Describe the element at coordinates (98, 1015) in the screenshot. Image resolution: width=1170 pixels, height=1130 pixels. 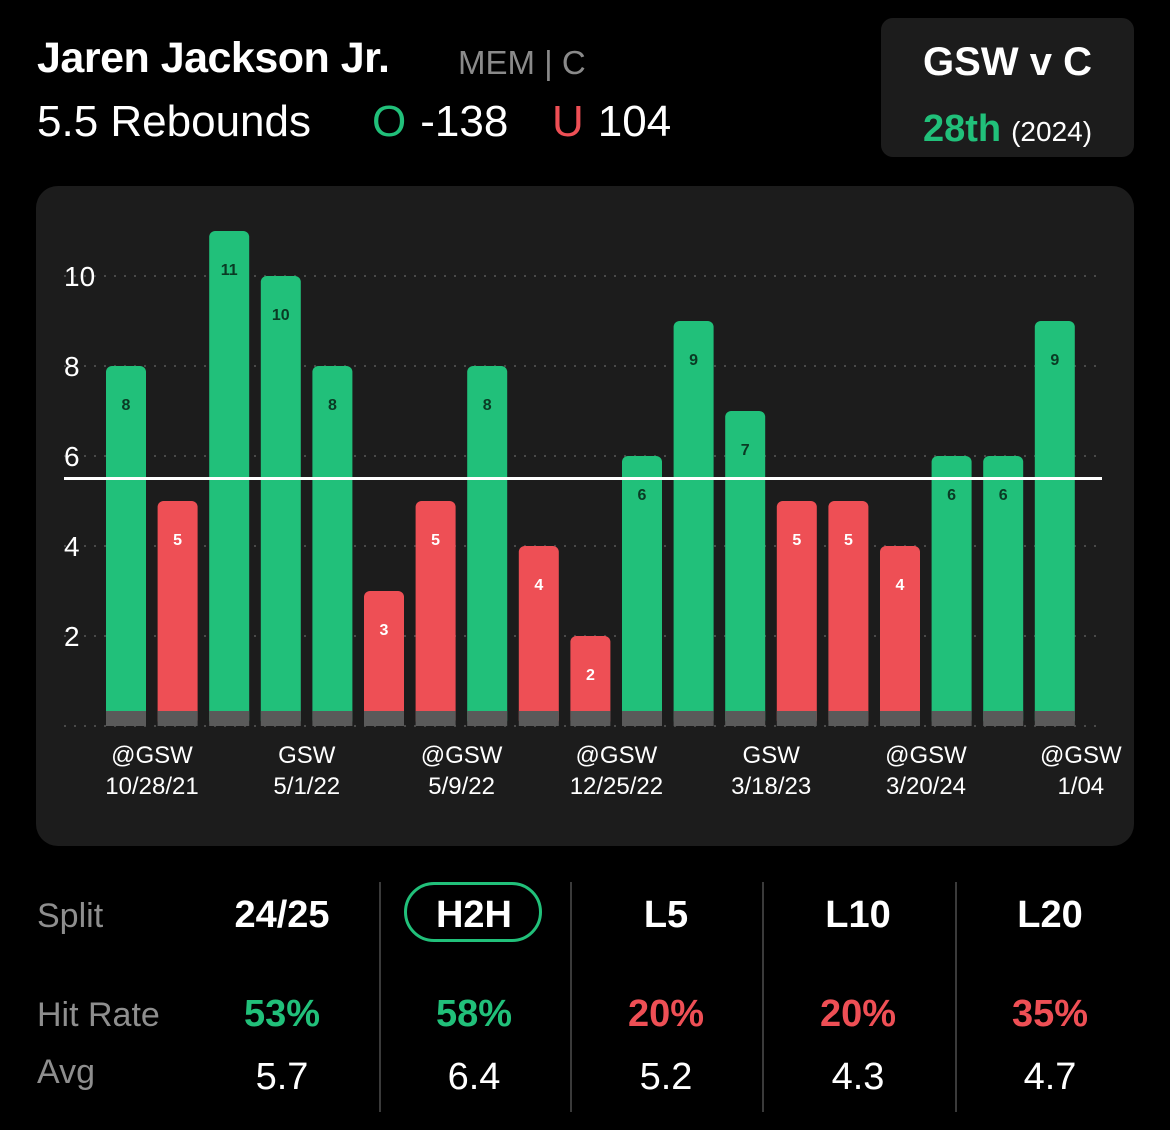
I see `hit-rate-row-label: Hit Rate` at that location.